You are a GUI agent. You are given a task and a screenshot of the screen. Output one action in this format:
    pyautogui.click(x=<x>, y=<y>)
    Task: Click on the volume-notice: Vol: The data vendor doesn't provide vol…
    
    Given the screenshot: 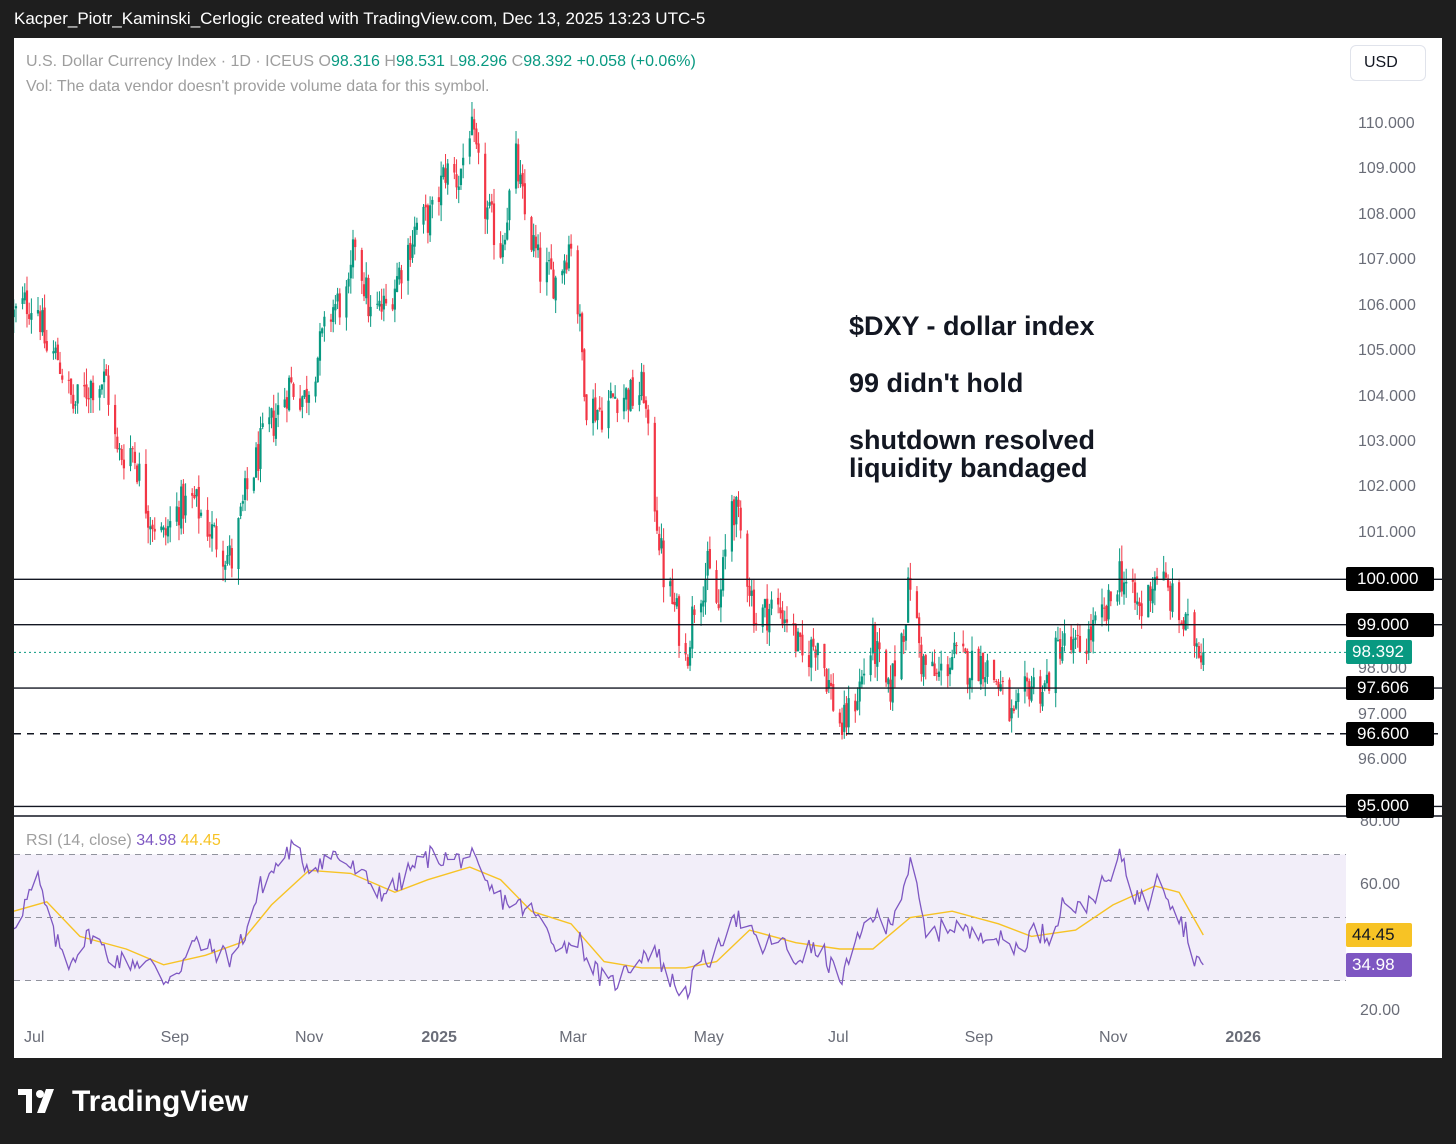 What is the action you would take?
    pyautogui.click(x=258, y=86)
    